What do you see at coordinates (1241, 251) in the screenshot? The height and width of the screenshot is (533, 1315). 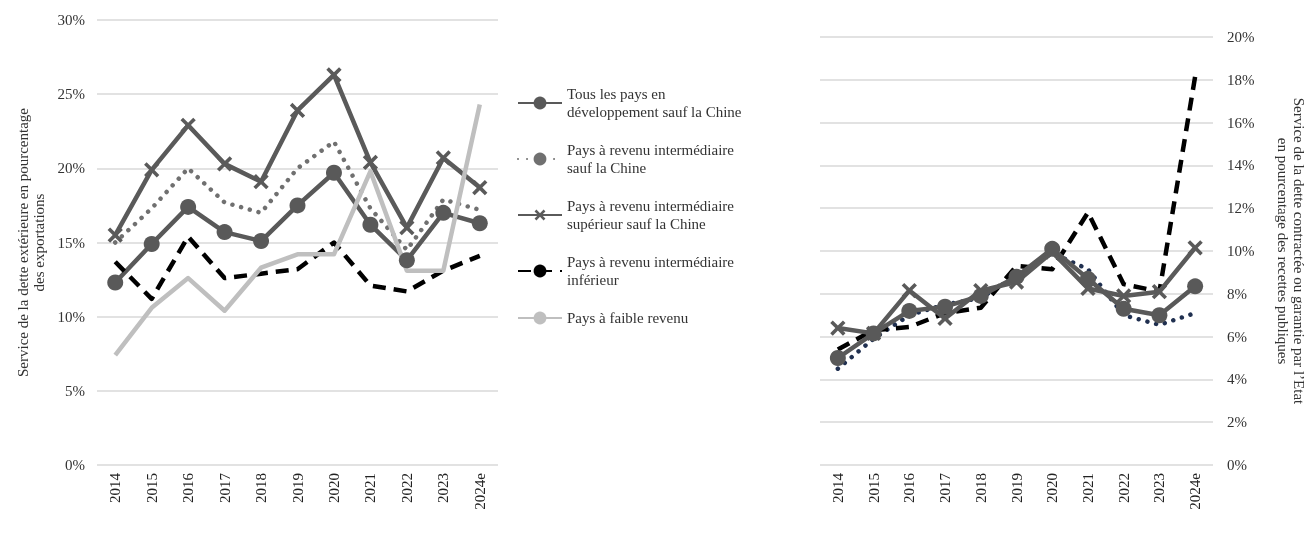 I see `y2-tick-label: 10%` at bounding box center [1241, 251].